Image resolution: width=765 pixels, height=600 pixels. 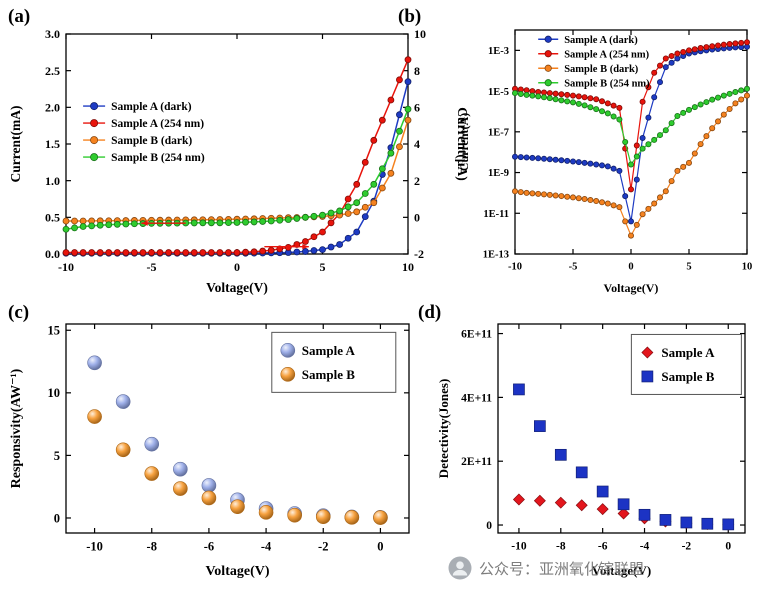 I want to click on y-tick-label: 3.0, so click(x=52, y=34).